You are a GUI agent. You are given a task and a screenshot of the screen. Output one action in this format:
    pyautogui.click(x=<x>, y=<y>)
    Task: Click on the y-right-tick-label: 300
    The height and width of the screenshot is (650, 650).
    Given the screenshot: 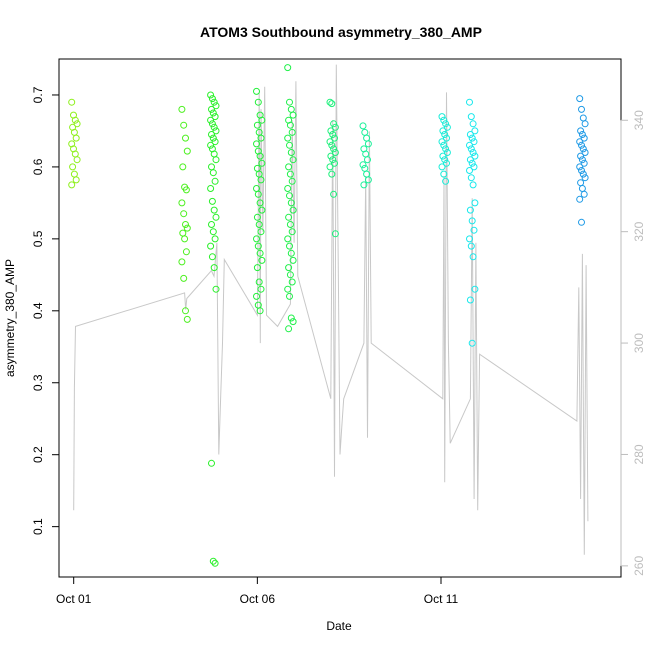 What is the action you would take?
    pyautogui.click(x=639, y=343)
    